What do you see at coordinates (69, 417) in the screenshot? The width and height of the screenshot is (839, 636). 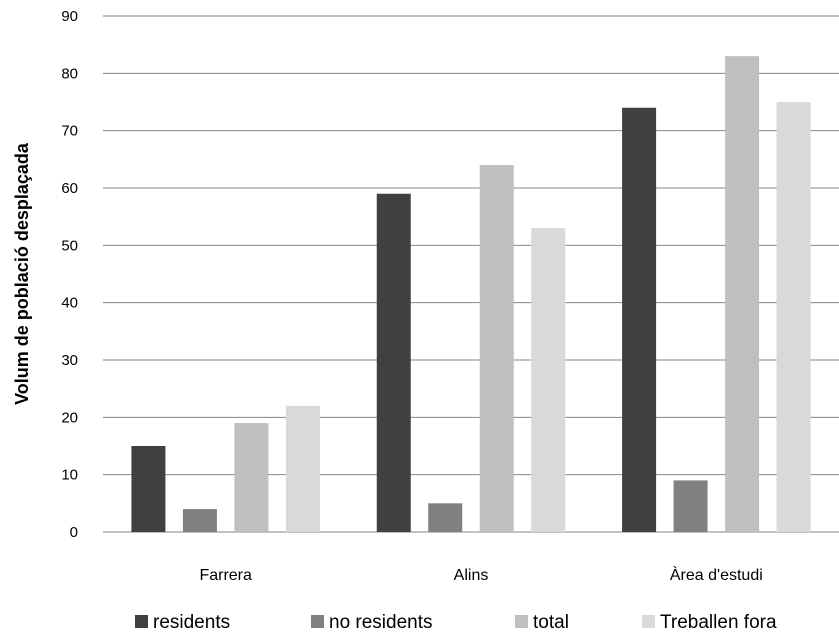 I see `y-tick-label: 20` at bounding box center [69, 417].